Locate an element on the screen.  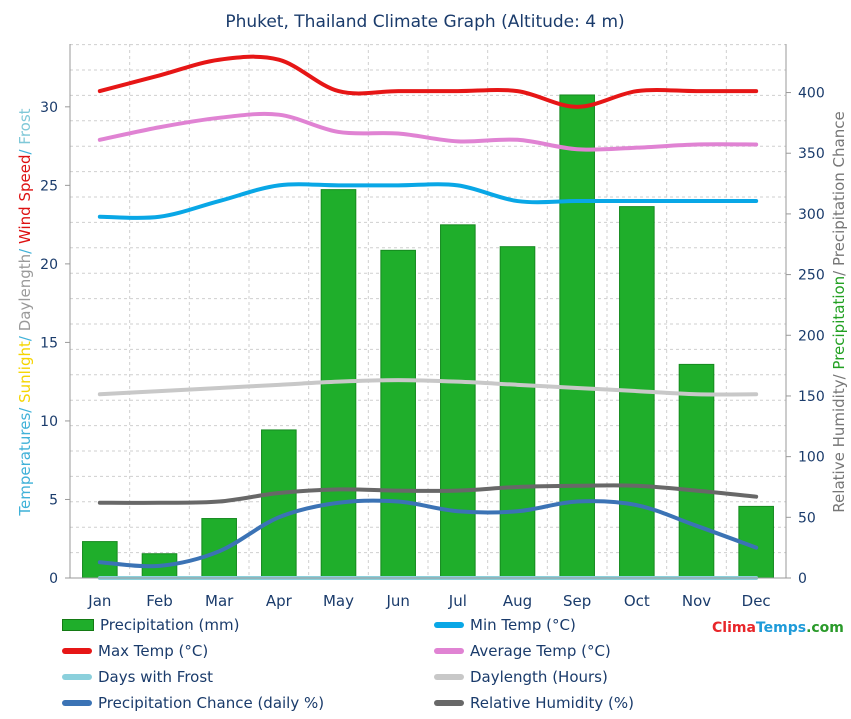
precipitation-bar-nov is located at coordinates (696, 471).